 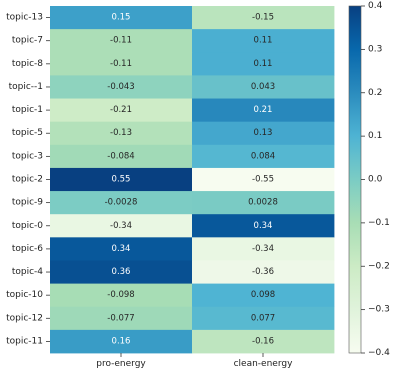 I want to click on cell-value-label: 0.21, so click(x=263, y=110).